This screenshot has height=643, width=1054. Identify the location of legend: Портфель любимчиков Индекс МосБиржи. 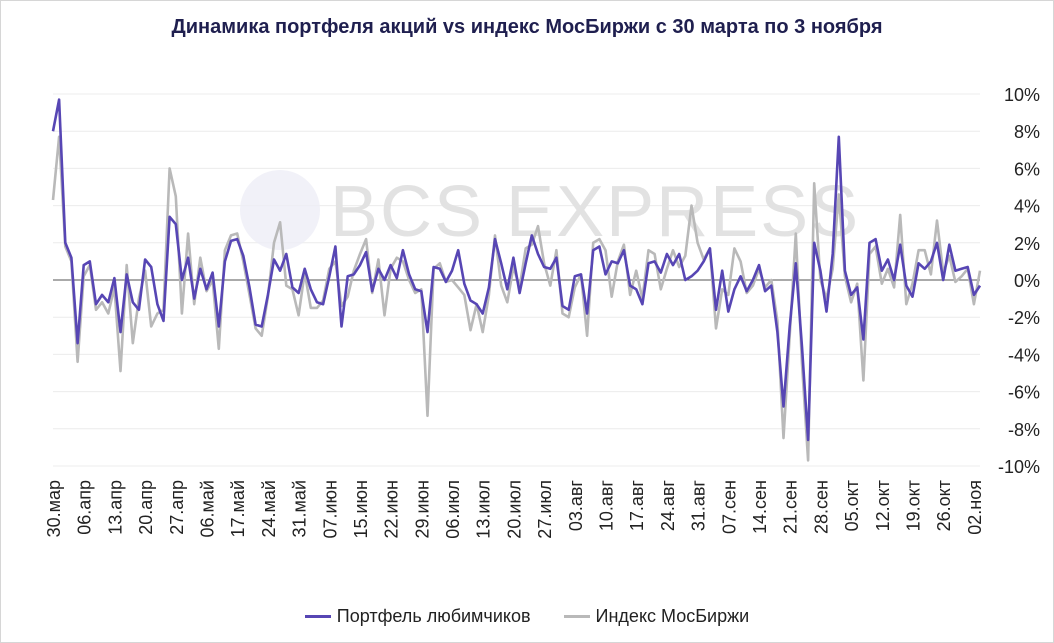
(527, 614).